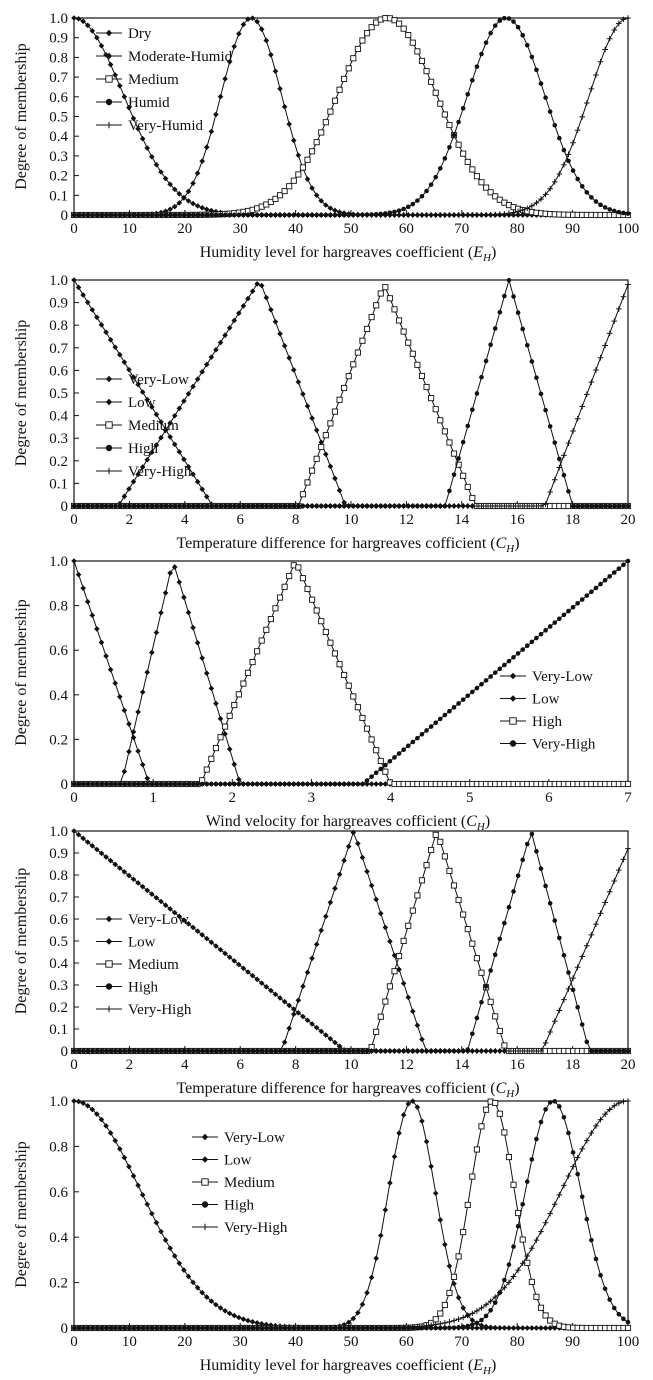  I want to click on x-tick-label: 100, so click(628, 1342).